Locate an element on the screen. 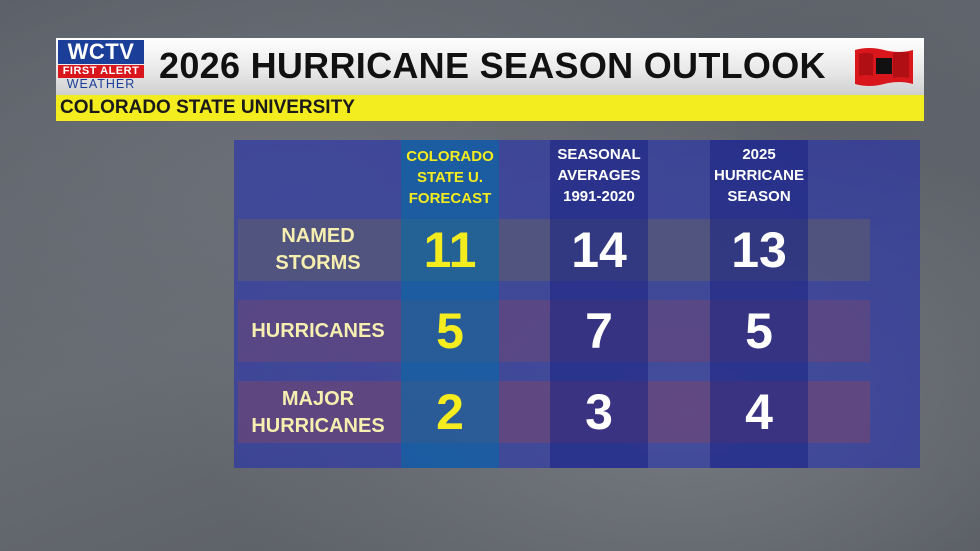 The width and height of the screenshot is (980, 551). logo-tagline: FIRST ALERT is located at coordinates (101, 71).